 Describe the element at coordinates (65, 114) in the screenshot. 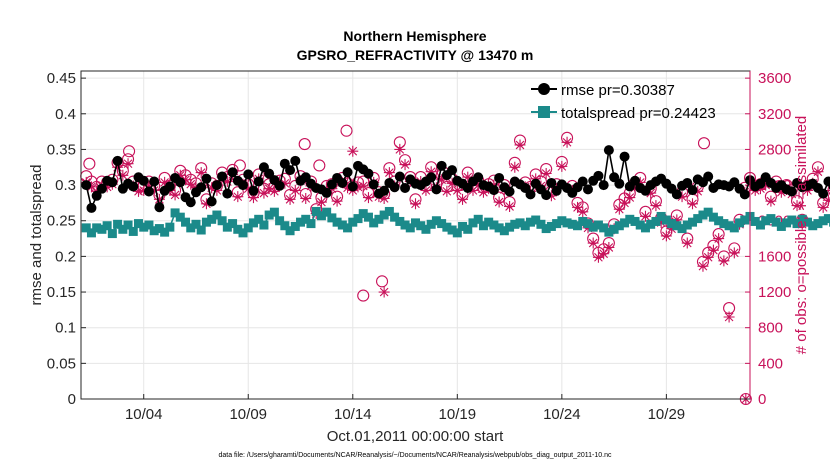

I see `y-tick-label: 0.4` at that location.